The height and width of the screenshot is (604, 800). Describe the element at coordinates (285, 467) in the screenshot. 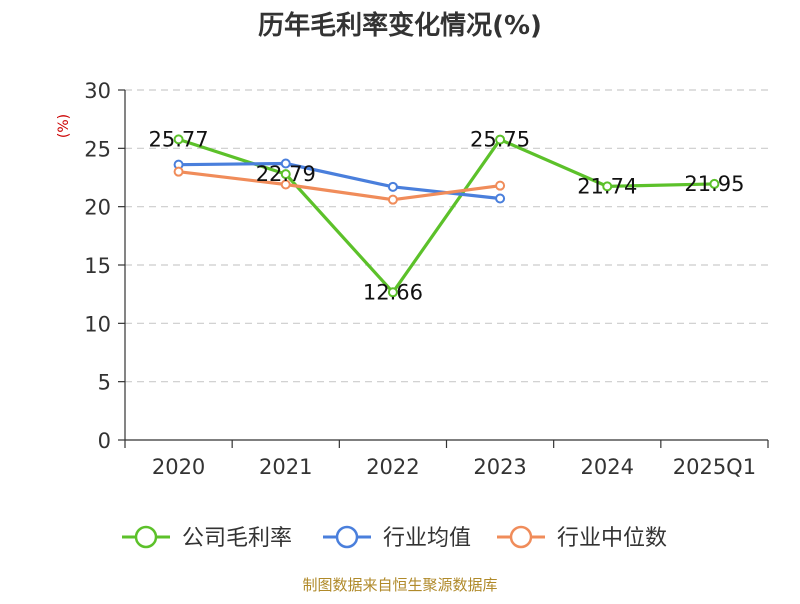

I see `x-tick-label: 2021` at that location.